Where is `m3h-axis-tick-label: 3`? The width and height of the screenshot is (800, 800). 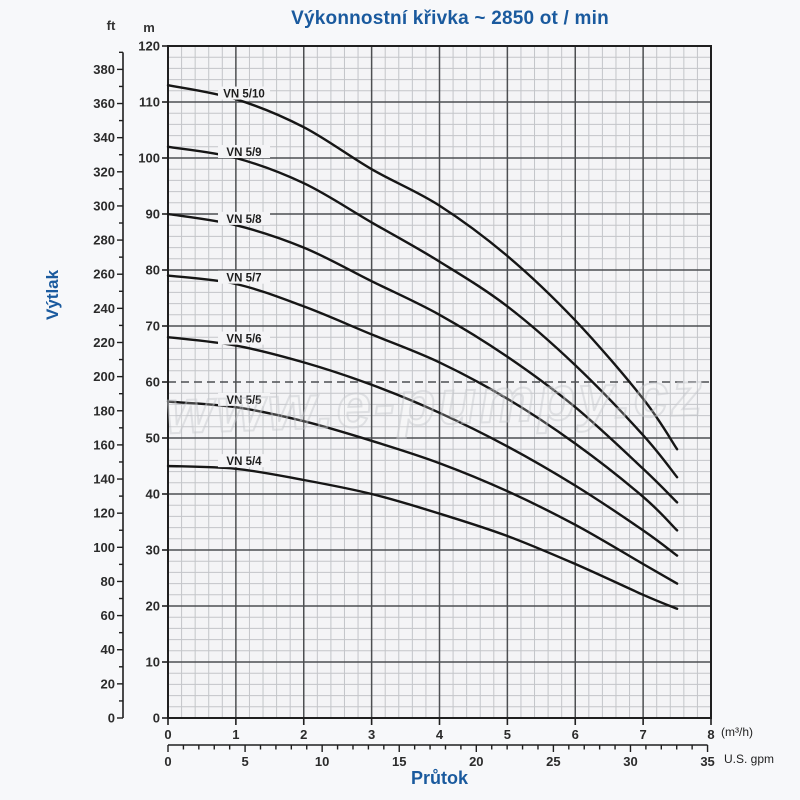 m3h-axis-tick-label: 3 is located at coordinates (371, 734).